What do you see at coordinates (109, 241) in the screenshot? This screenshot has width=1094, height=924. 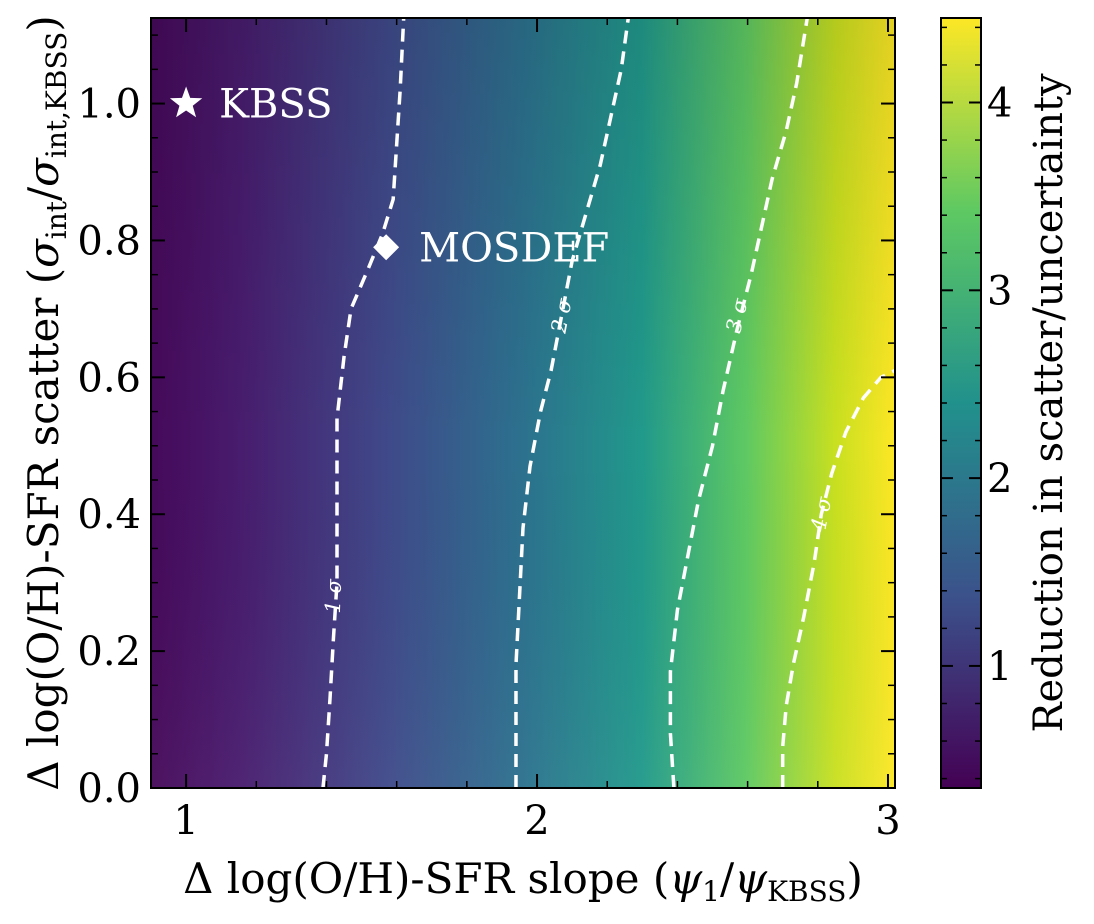 I see `y-tick-label: 0.8` at bounding box center [109, 241].